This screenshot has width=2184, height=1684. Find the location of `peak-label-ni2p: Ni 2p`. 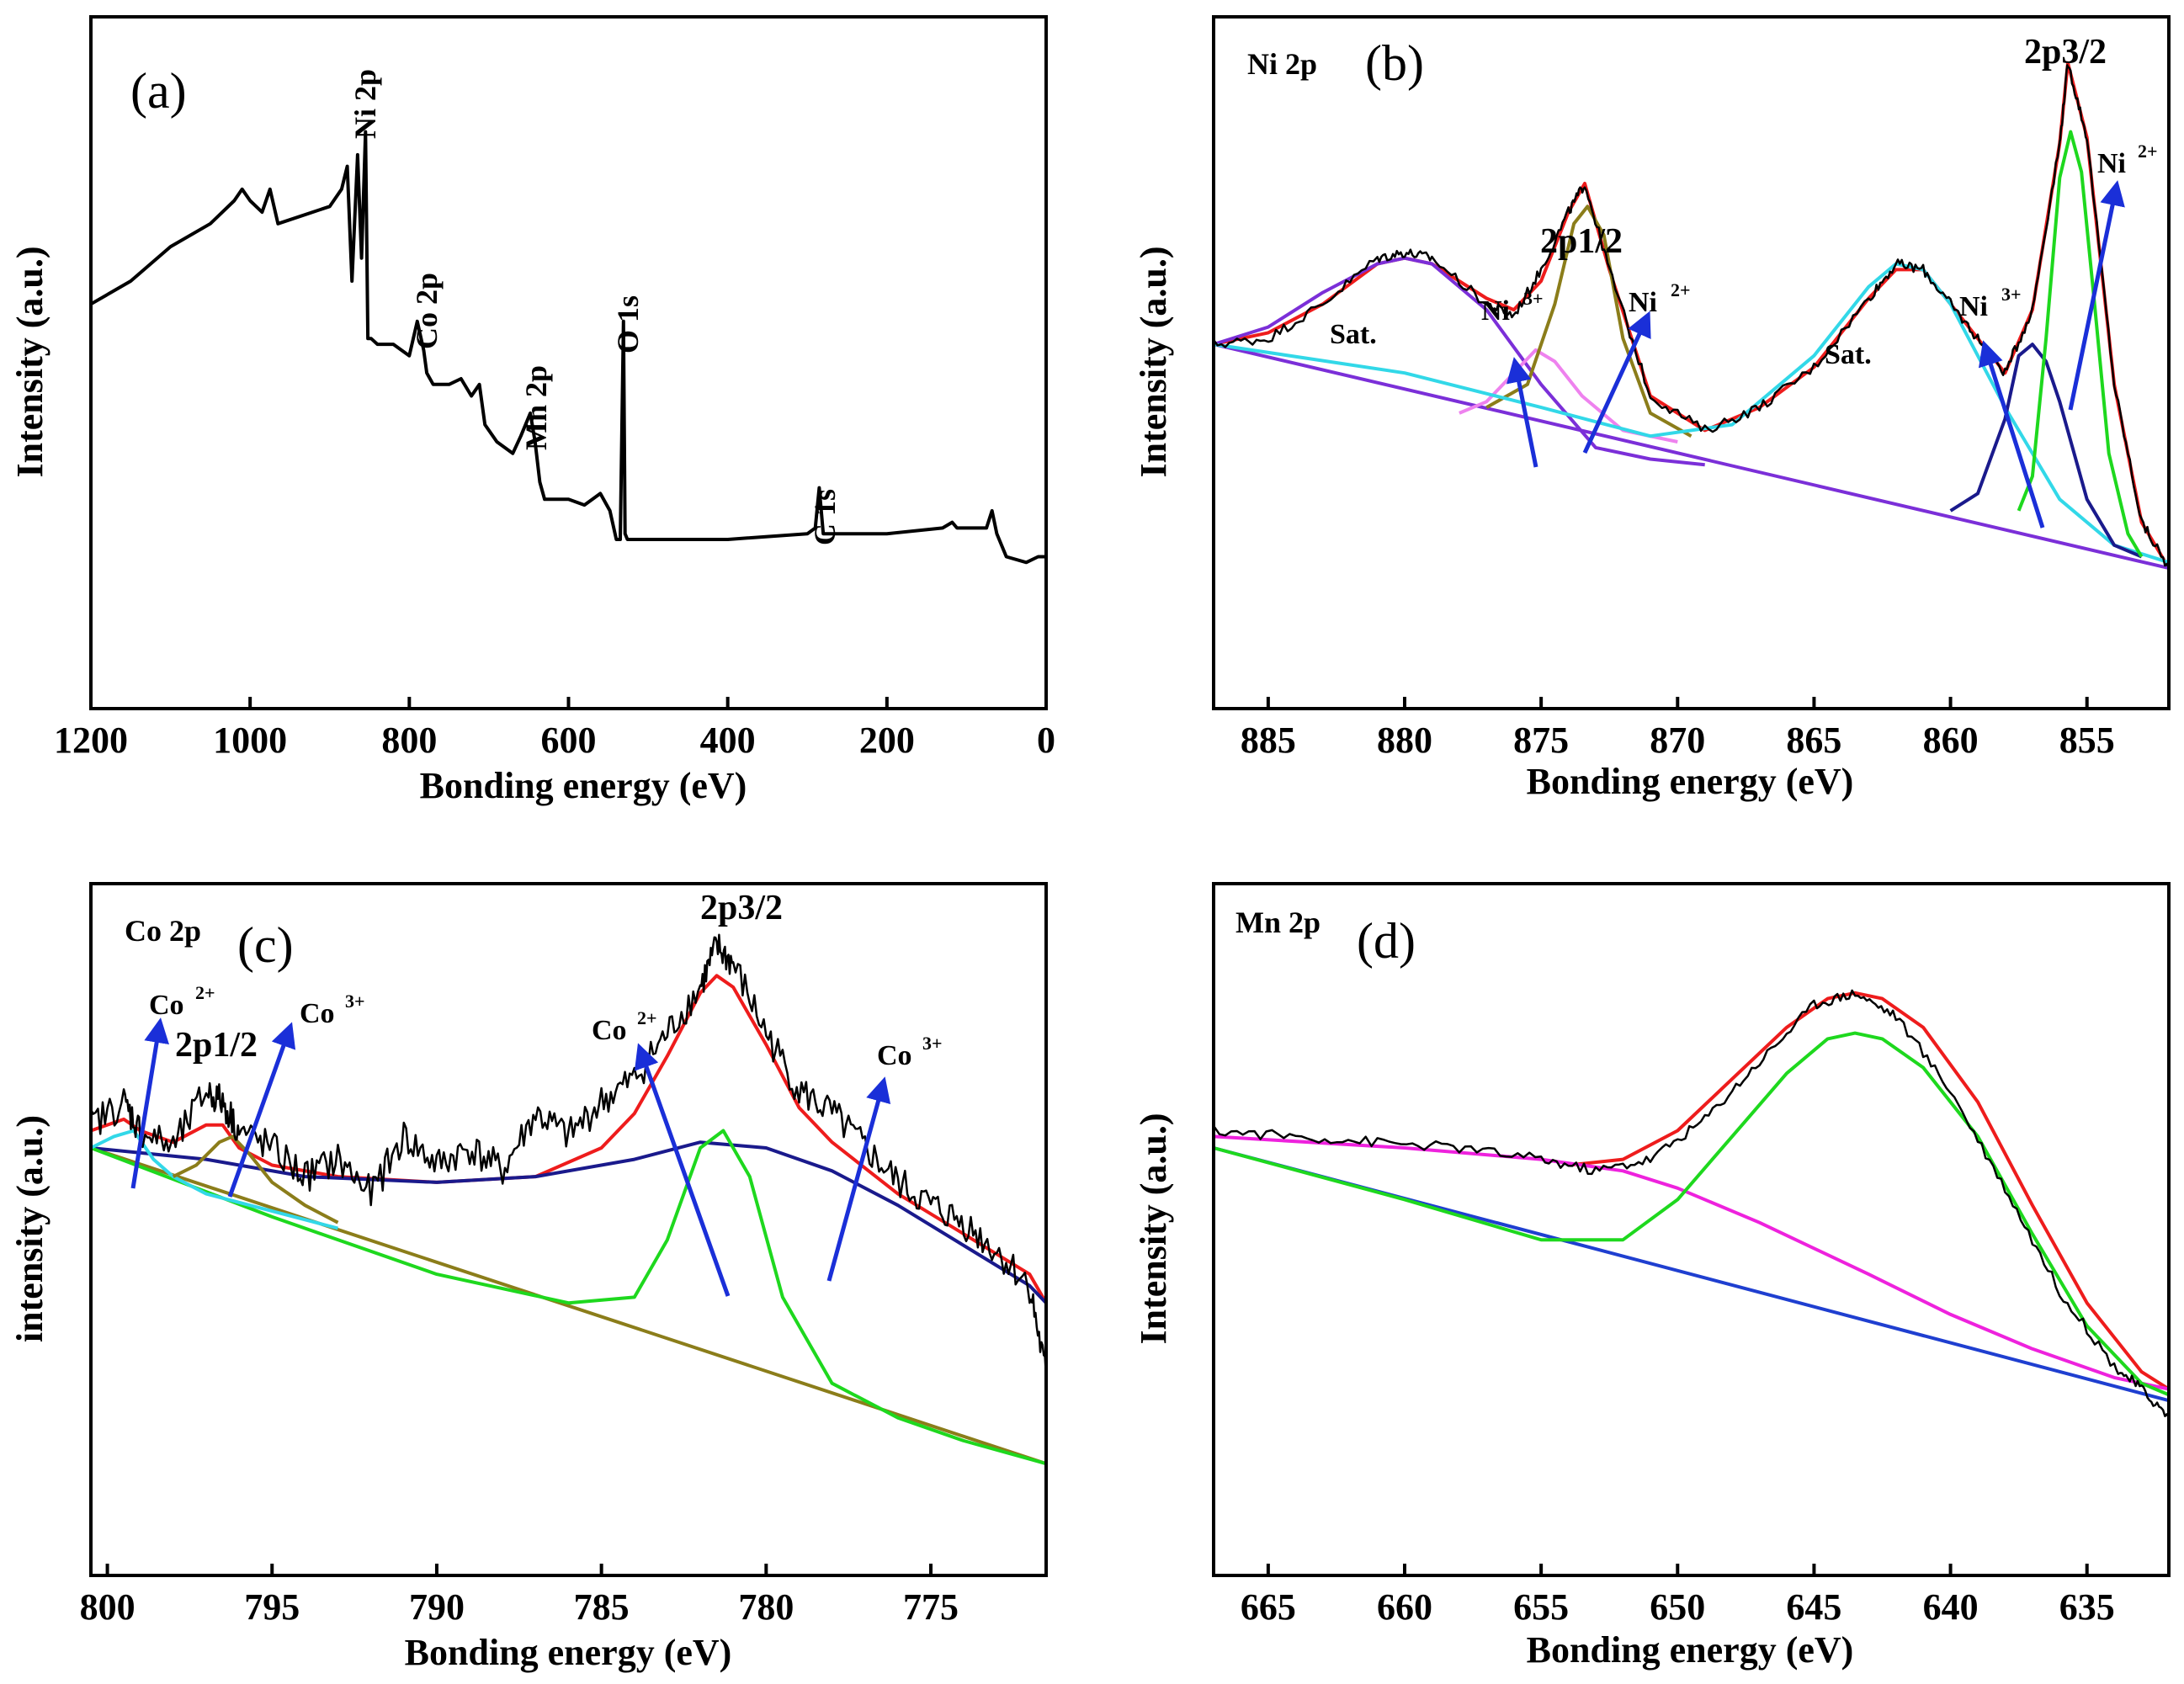

peak-label-ni2p: Ni 2p is located at coordinates (365, 104).